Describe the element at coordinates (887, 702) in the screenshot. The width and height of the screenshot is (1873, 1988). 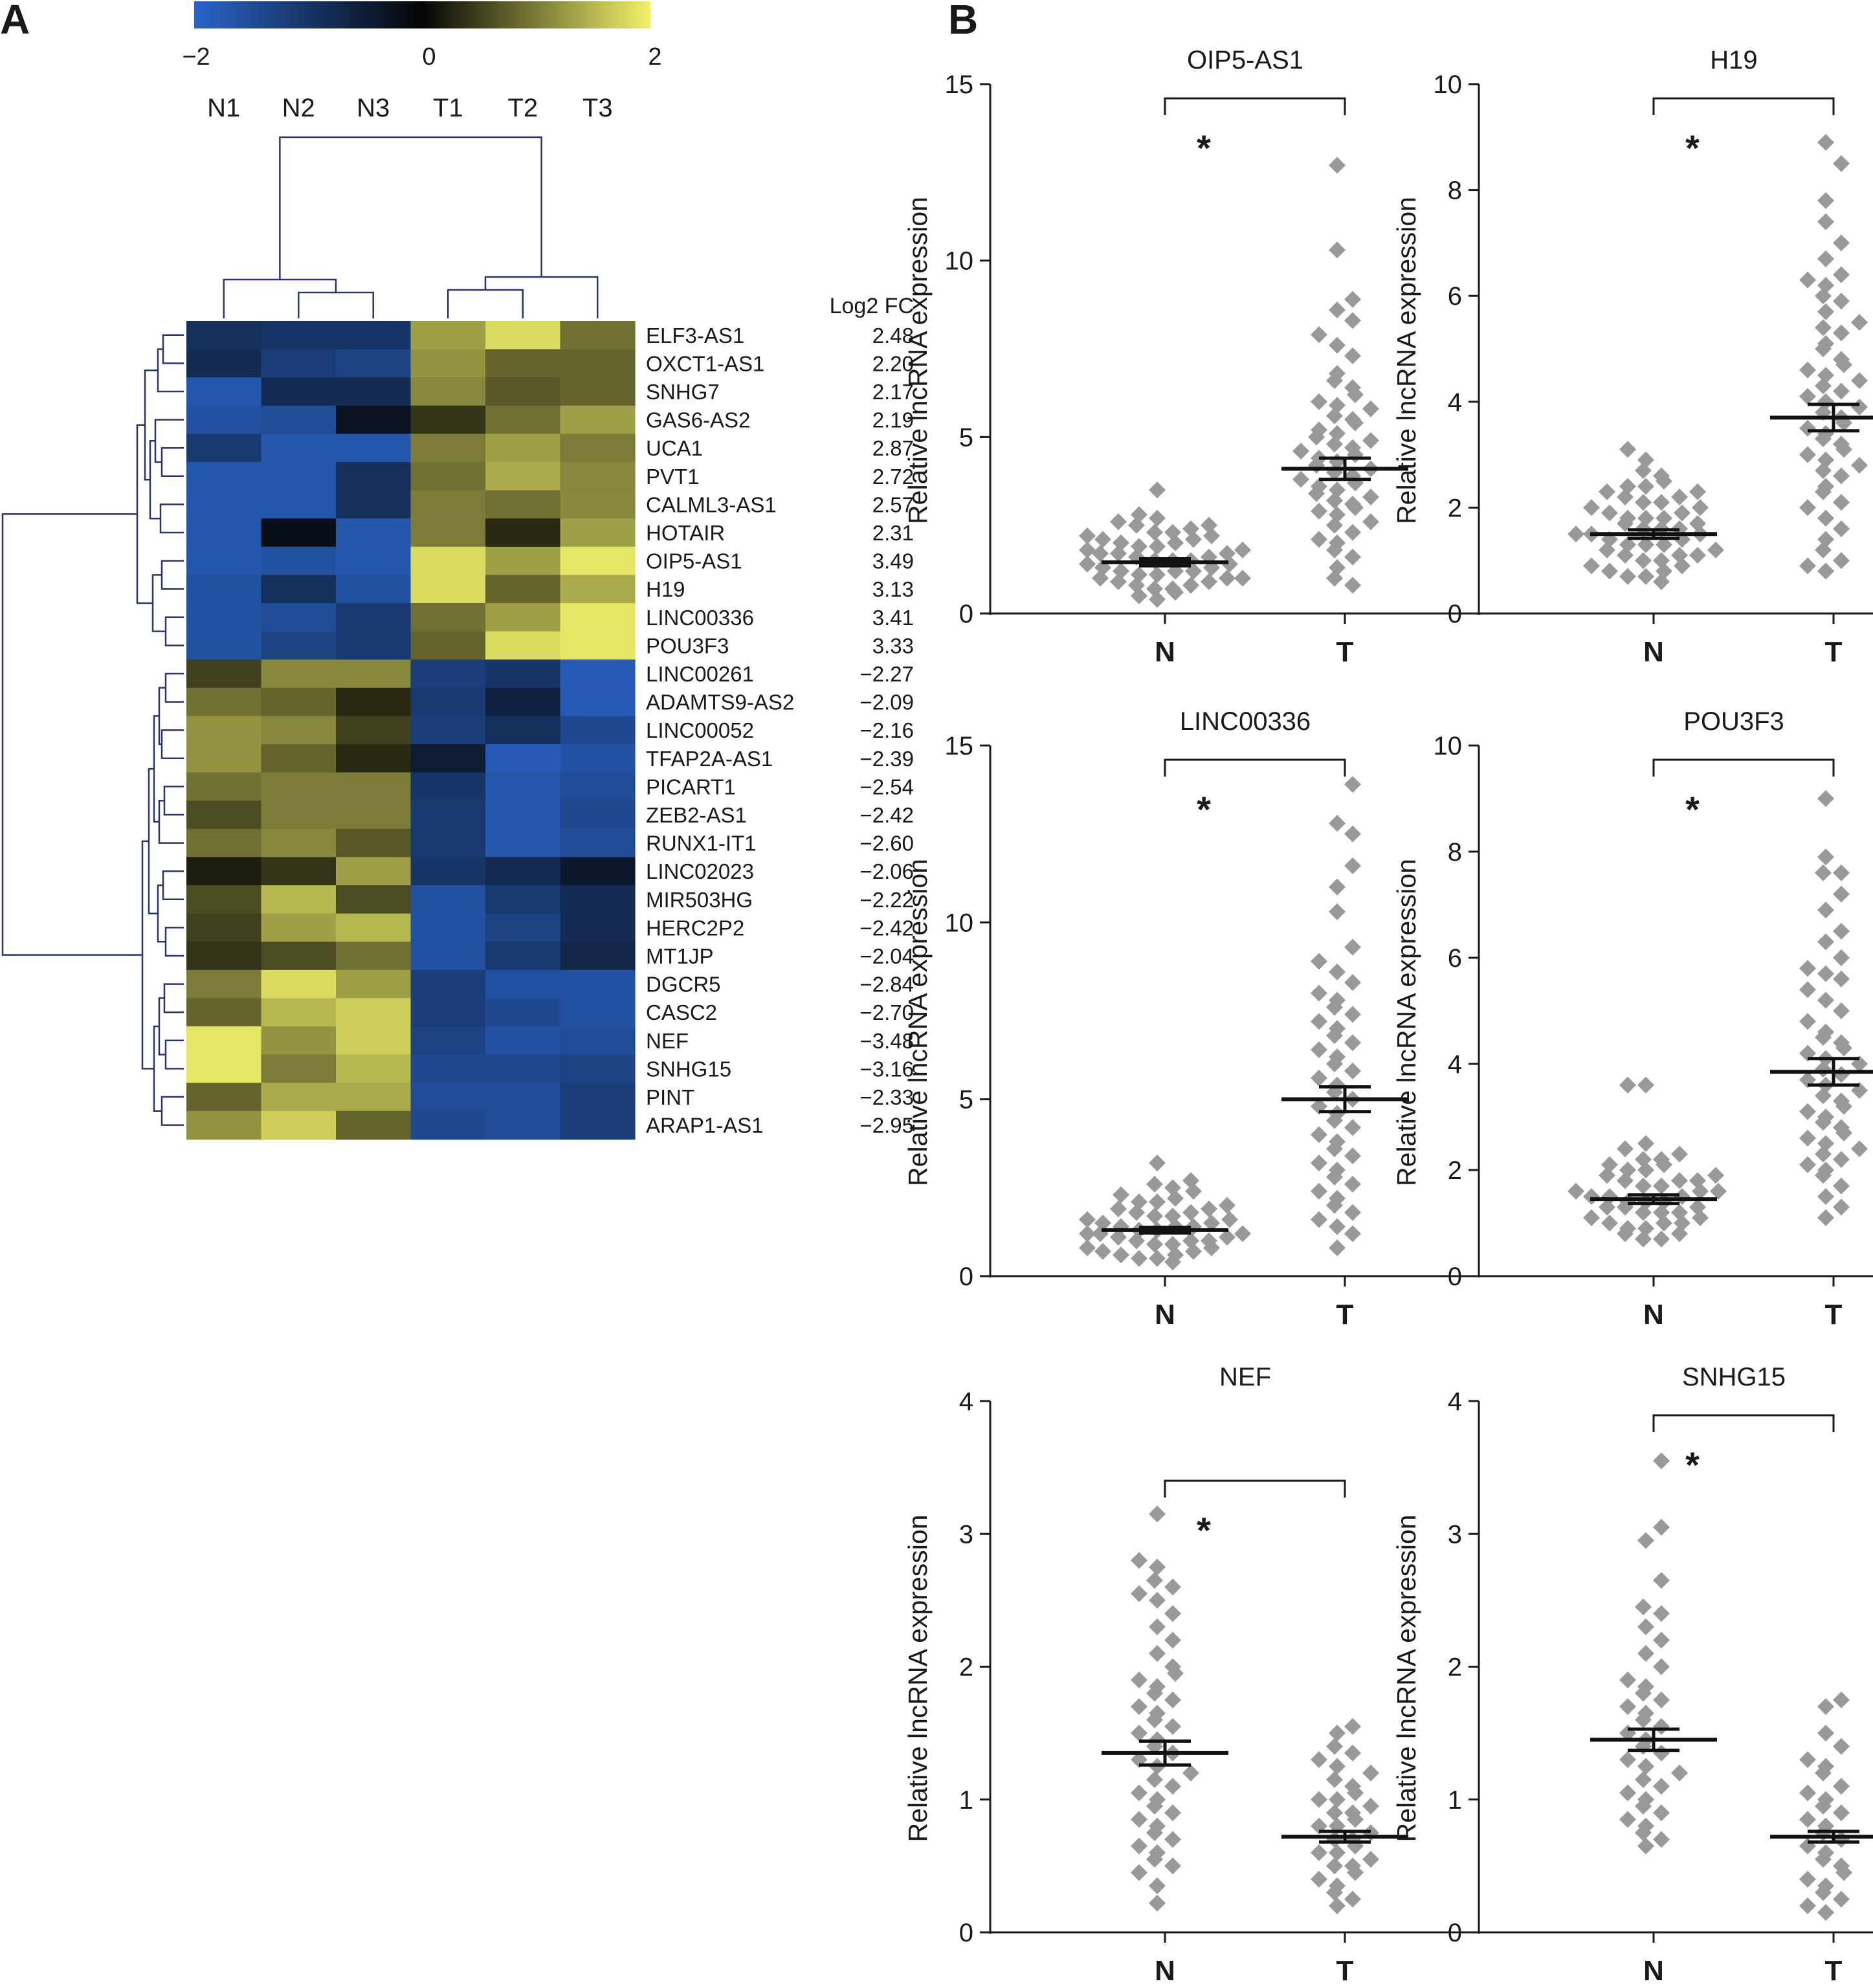
I see `log2fc-value: −2.09` at that location.